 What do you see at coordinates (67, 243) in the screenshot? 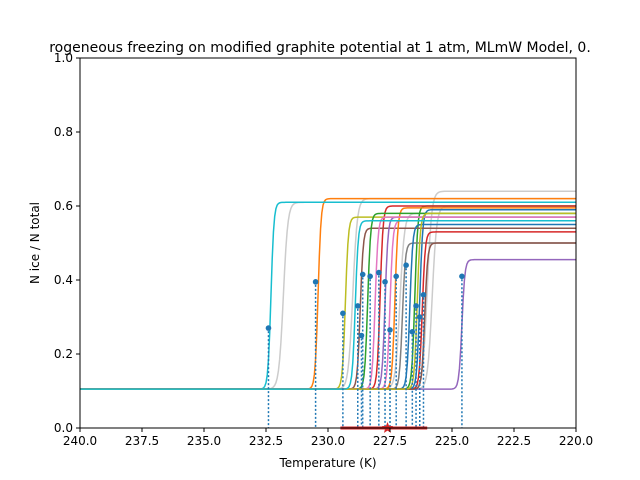
I see `y-axis: 0.0 0.2 0.4 0.6 0.8 1.0` at bounding box center [67, 243].